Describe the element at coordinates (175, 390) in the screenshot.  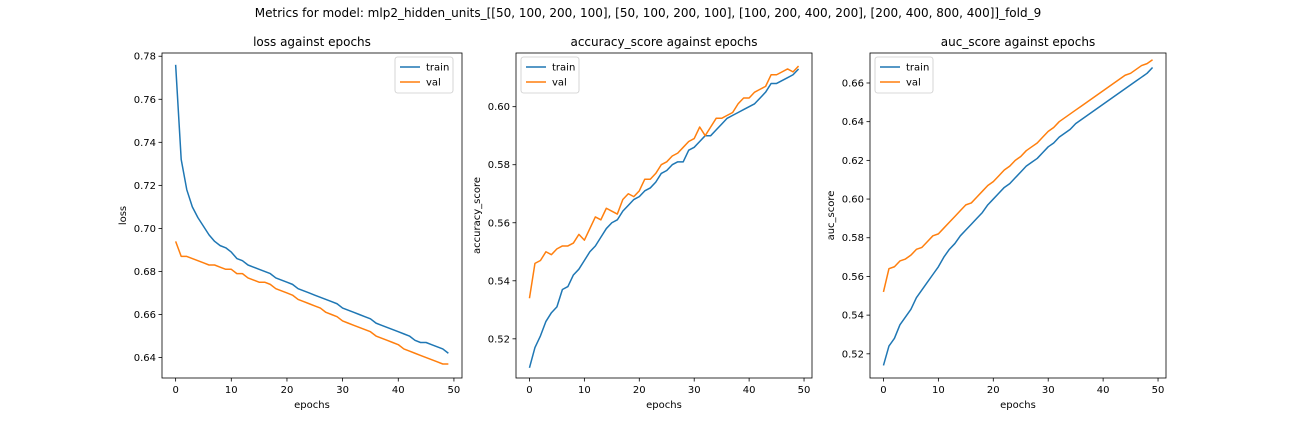
I see `loss-xtick-label: 0` at that location.